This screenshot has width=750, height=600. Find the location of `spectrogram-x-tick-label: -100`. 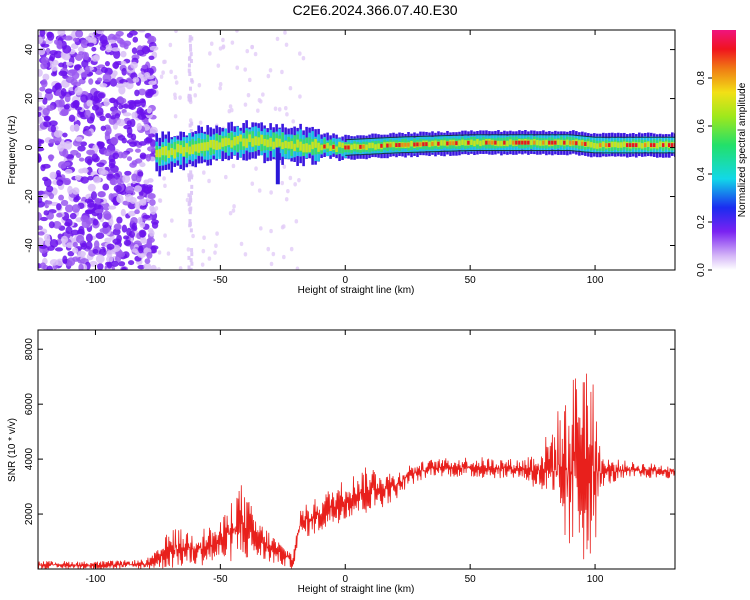

spectrogram-x-tick-label: -100 is located at coordinates (95, 280).